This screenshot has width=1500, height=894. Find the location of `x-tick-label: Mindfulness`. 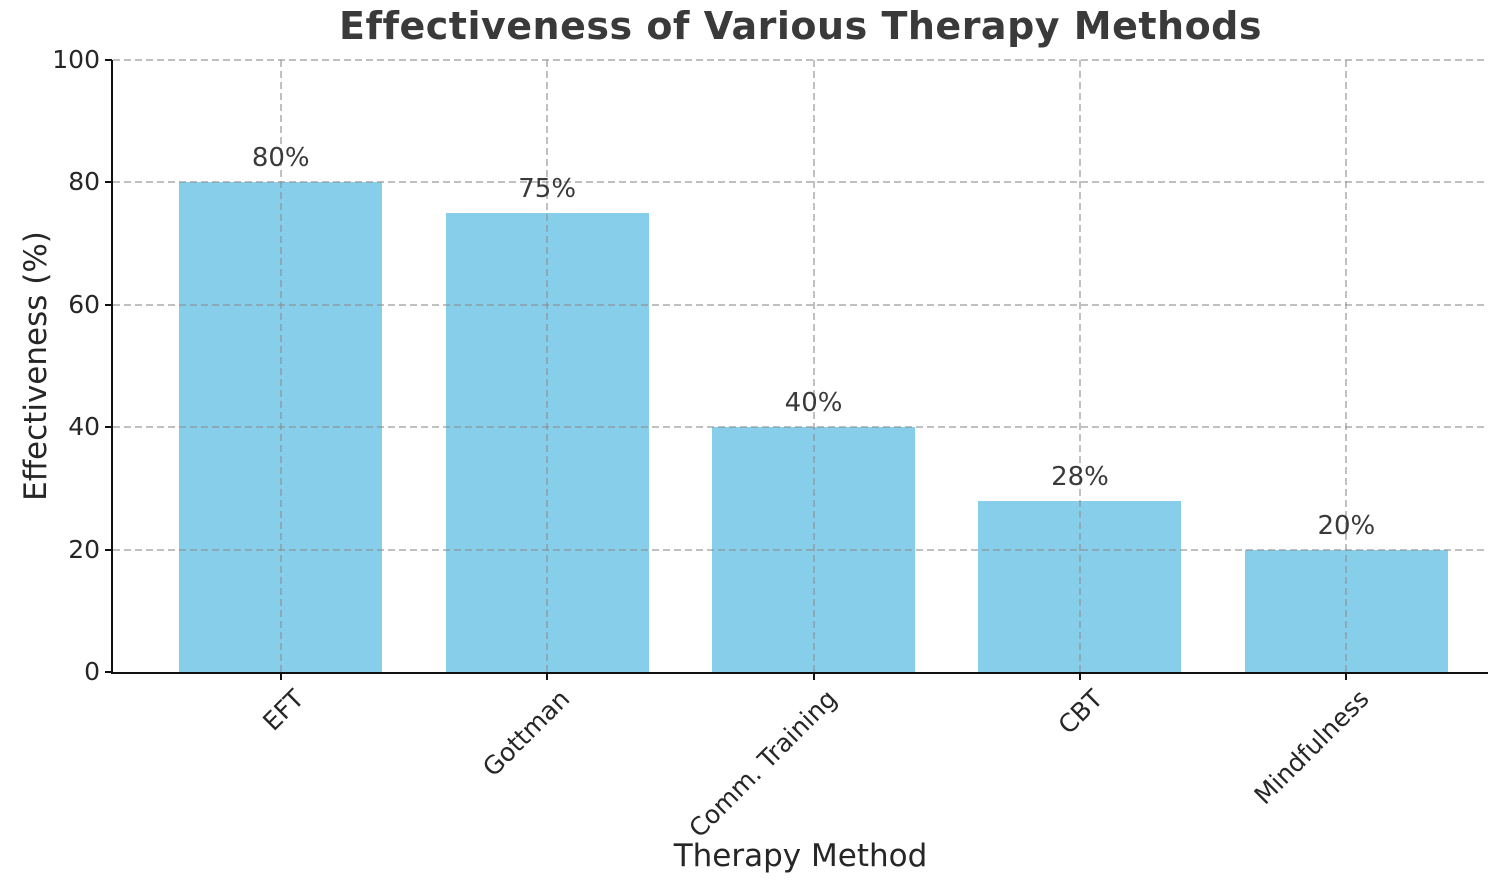

x-tick-label: Mindfulness is located at coordinates (1311, 747).